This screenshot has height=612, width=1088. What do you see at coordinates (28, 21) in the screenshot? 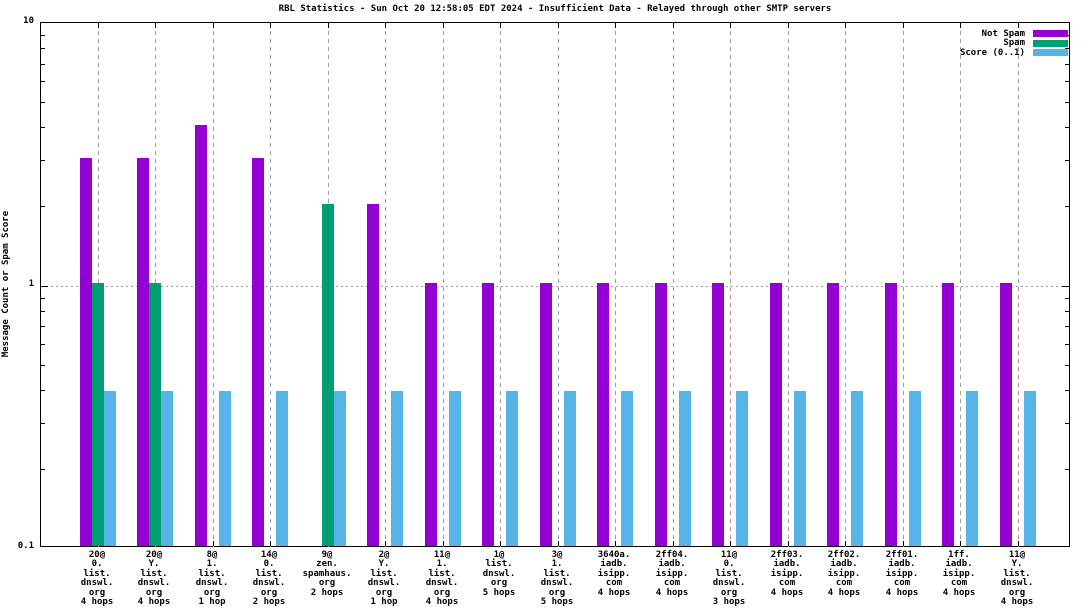
I see `y-tick-label: 10` at bounding box center [28, 21].